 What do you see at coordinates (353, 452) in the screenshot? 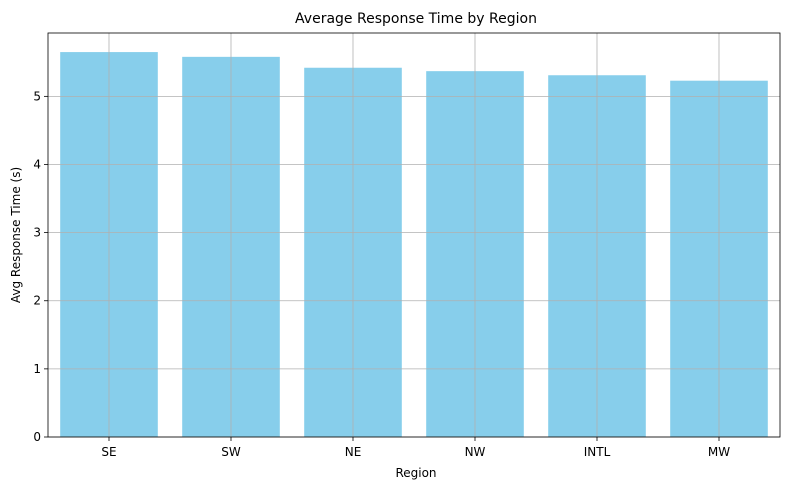
I see `x-tick-label-ne: NE` at bounding box center [353, 452].